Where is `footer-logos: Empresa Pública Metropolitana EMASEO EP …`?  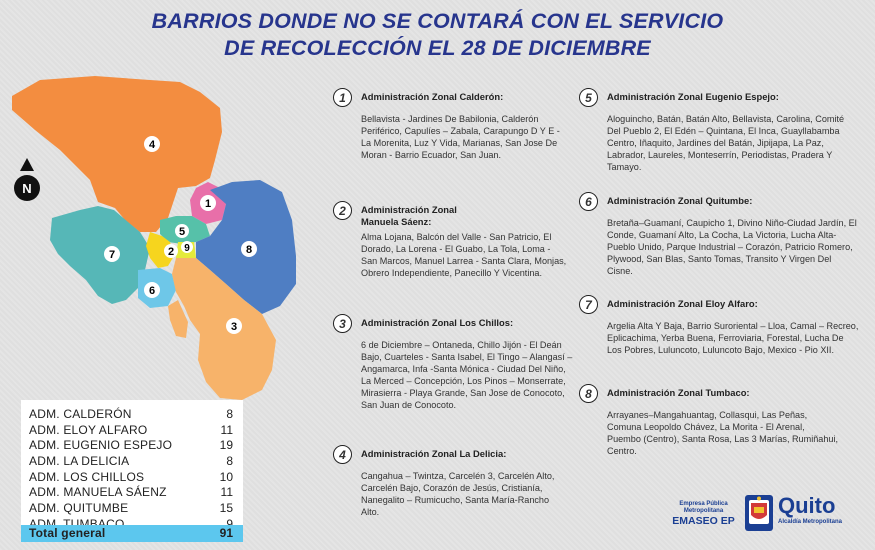
footer-logos: Empresa Pública Metropolitana EMASEO EP … is located at coordinates (769, 515).